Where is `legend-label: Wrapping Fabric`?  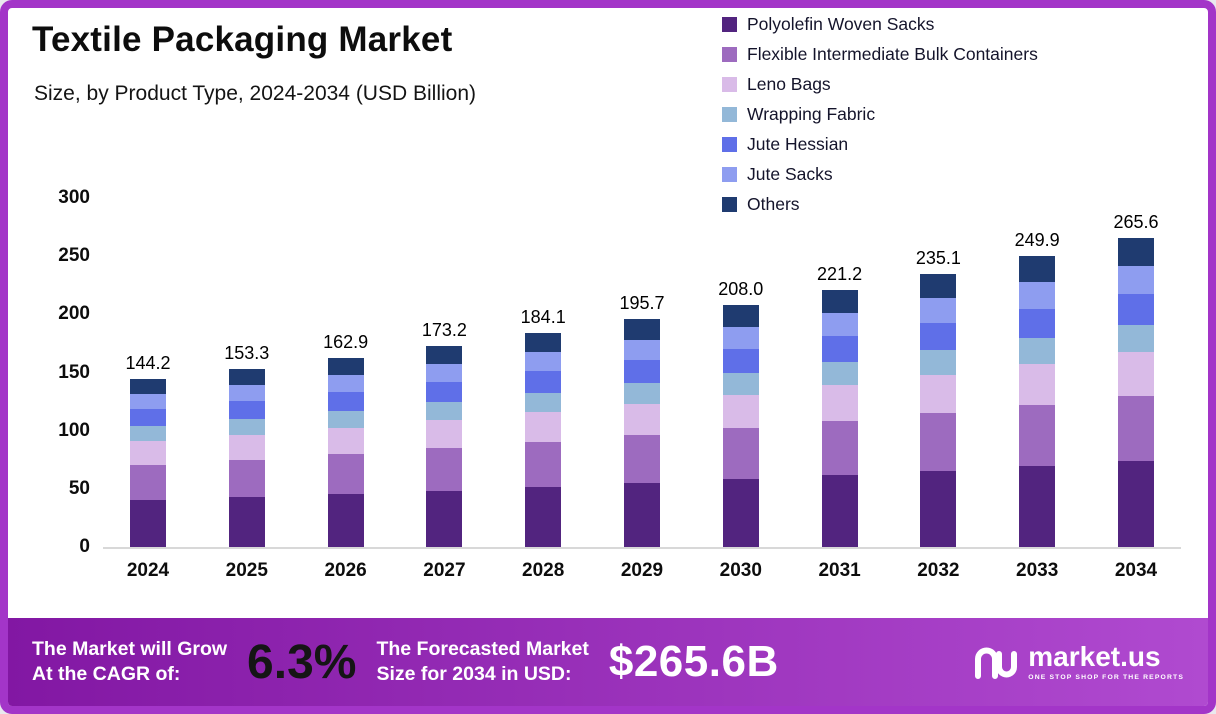 legend-label: Wrapping Fabric is located at coordinates (811, 114).